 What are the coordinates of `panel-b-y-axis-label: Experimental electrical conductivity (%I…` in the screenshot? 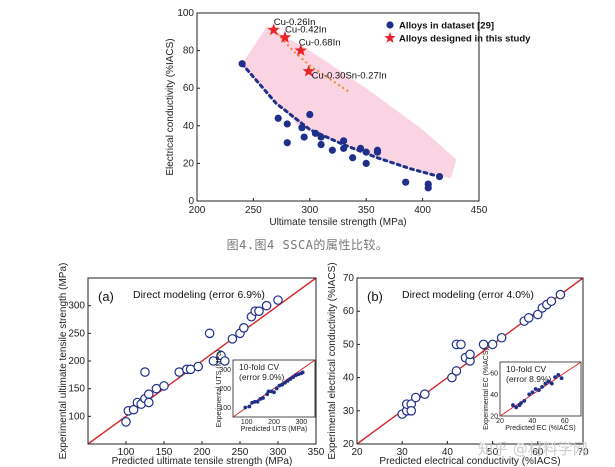 It's located at (332, 360).